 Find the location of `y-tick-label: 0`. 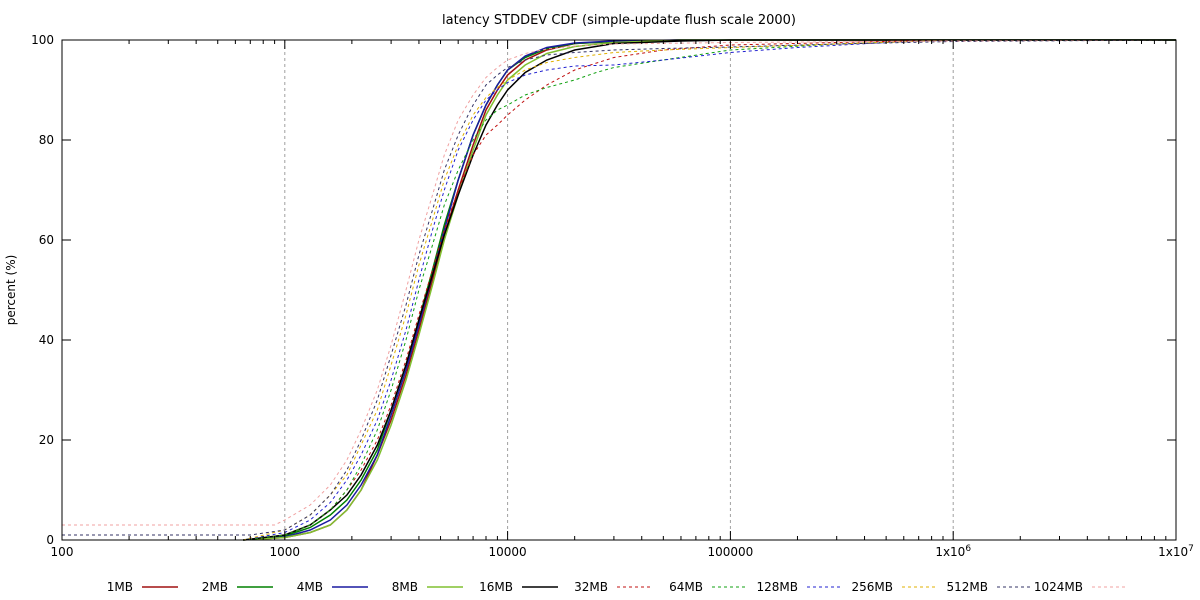

y-tick-label: 0 is located at coordinates (50, 540).